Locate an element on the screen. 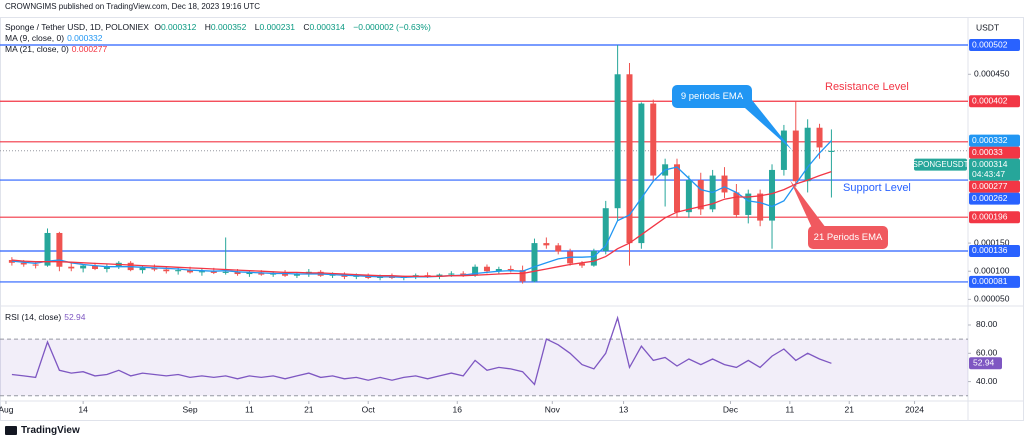 This screenshot has width=1024, height=443. currency: USDT is located at coordinates (987, 27).